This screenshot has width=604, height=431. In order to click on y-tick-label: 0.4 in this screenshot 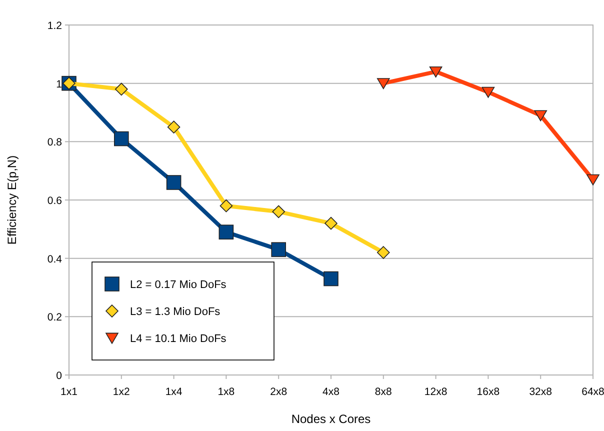, I will do `click(54, 259)`.